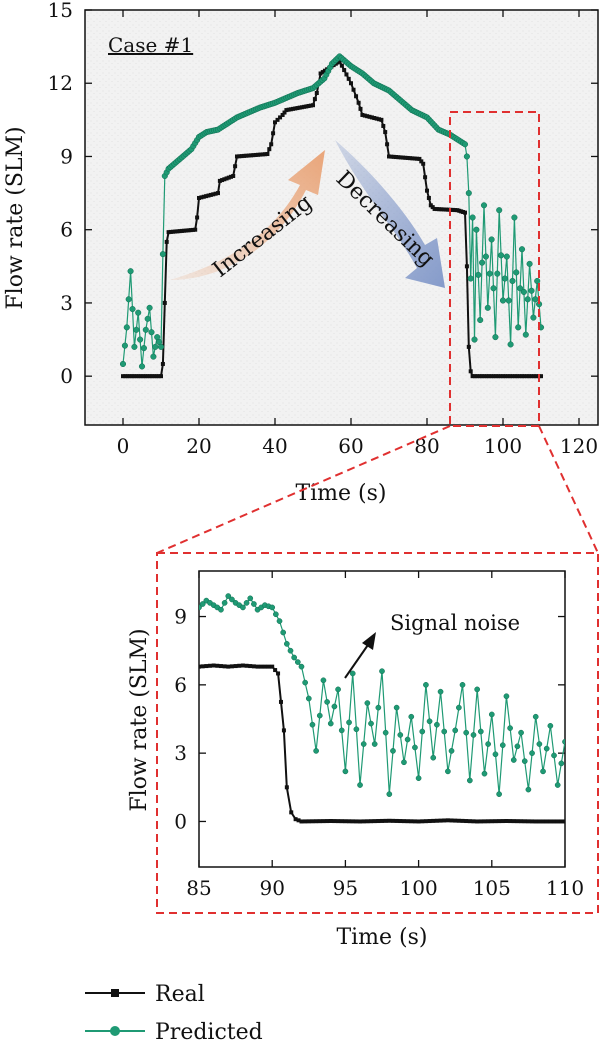 The height and width of the screenshot is (1046, 600). Describe the element at coordinates (60, 11) in the screenshot. I see `y-tick-label: 15` at that location.